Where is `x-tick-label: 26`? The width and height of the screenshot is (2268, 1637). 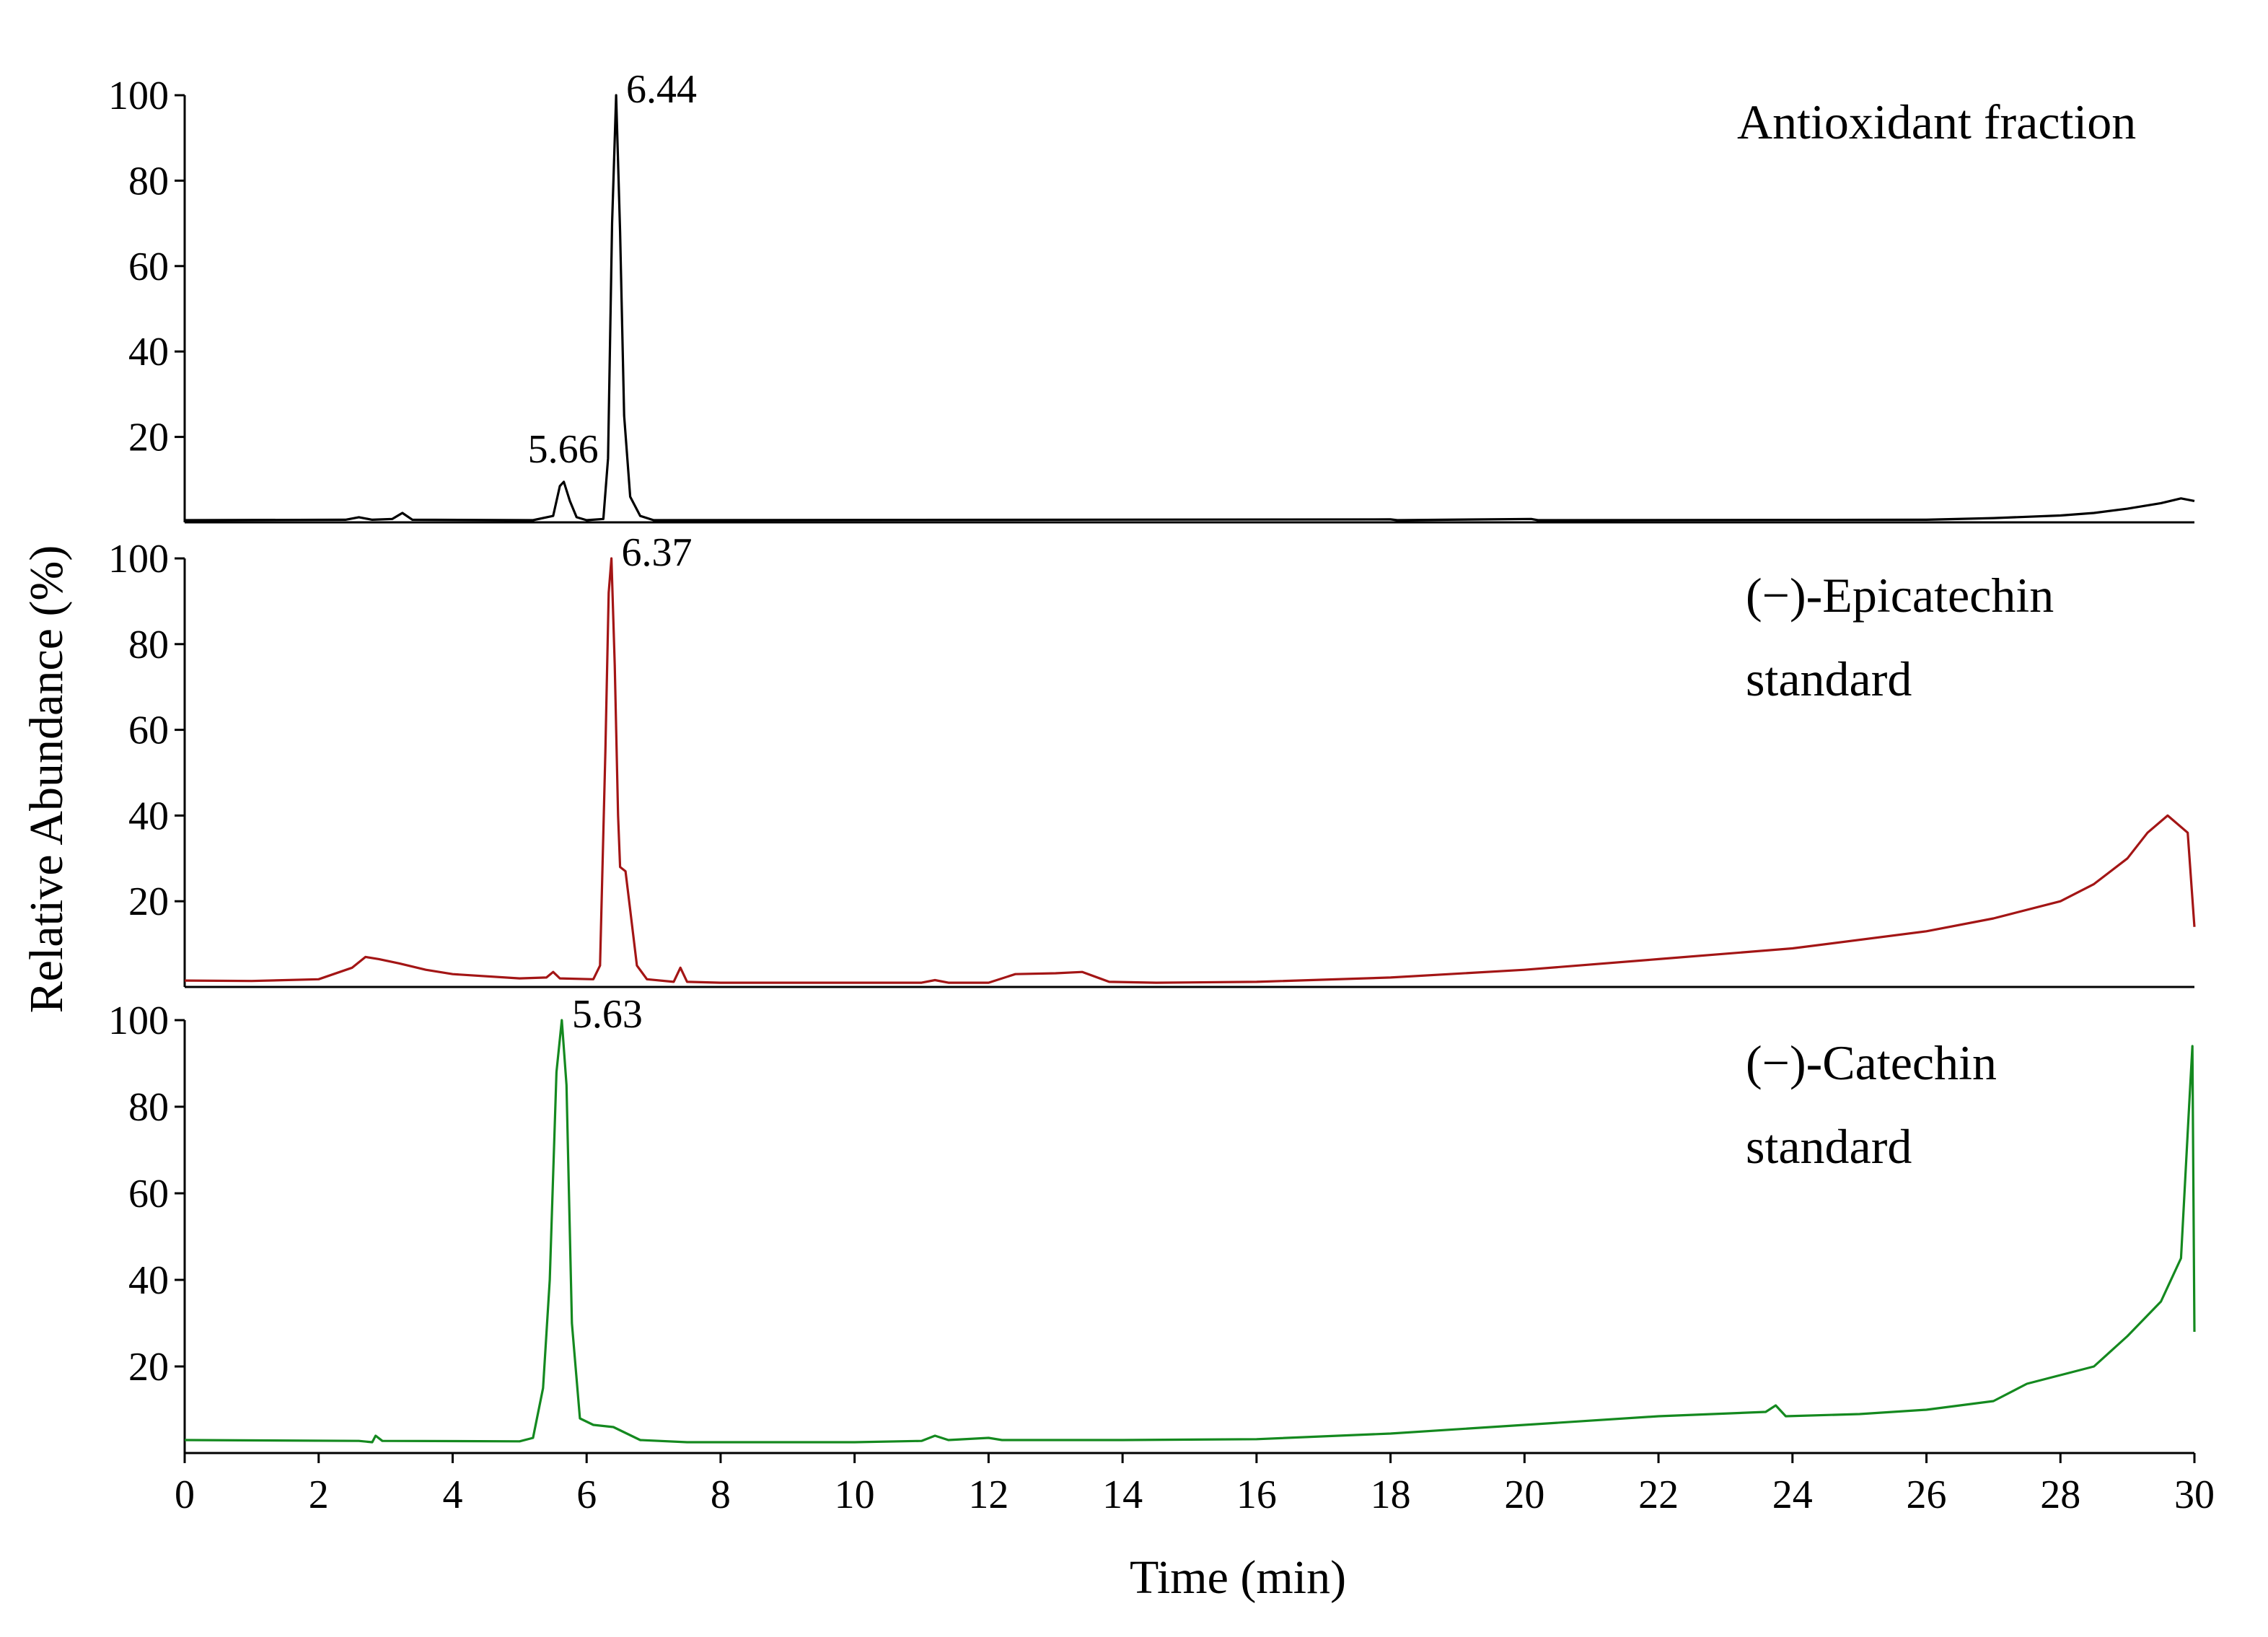 x-tick-label: 26 is located at coordinates (1927, 1495).